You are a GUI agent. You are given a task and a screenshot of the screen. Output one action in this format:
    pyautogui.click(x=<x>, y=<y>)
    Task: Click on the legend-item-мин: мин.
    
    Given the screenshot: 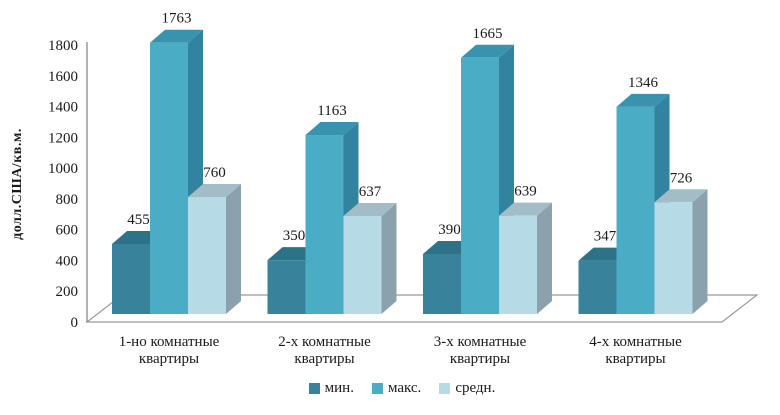 What is the action you would take?
    pyautogui.click(x=331, y=388)
    